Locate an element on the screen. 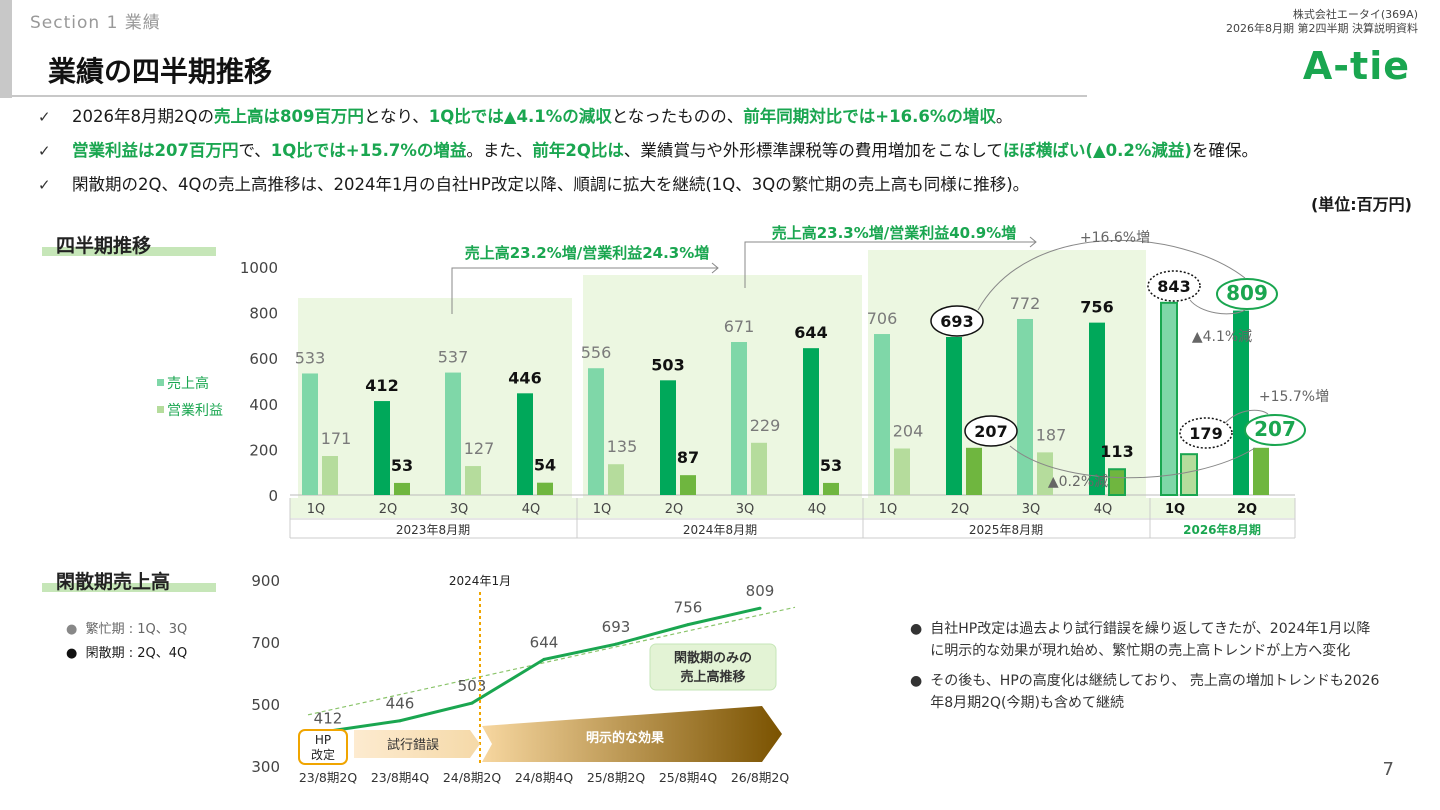 The image size is (1440, 810). growth-bracket is located at coordinates (585, 288).